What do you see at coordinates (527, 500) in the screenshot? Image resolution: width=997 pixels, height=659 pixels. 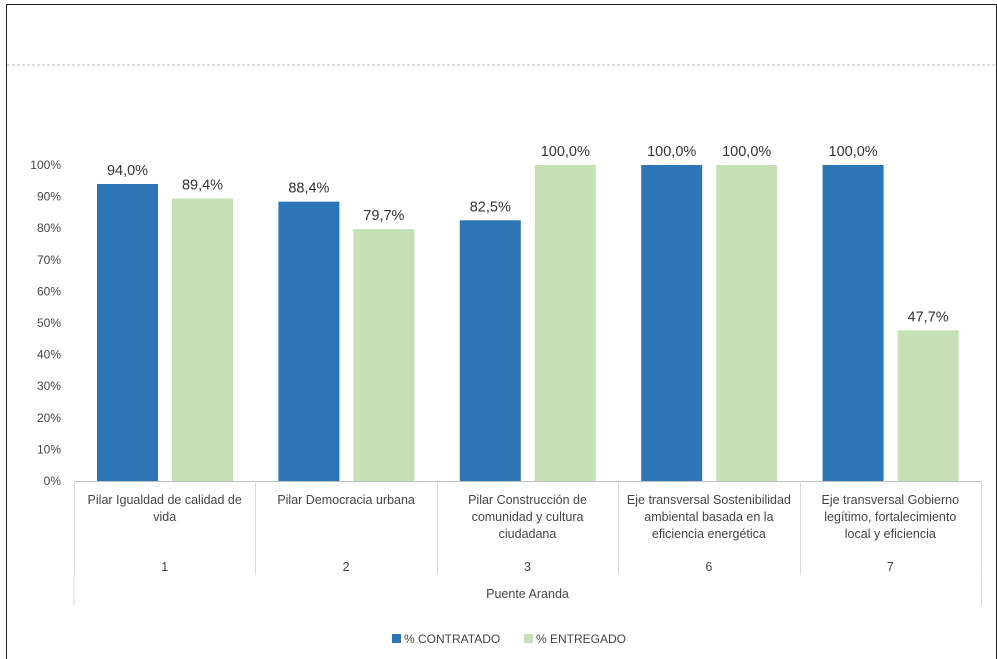 I see `category-label: Pilar Construcción de` at bounding box center [527, 500].